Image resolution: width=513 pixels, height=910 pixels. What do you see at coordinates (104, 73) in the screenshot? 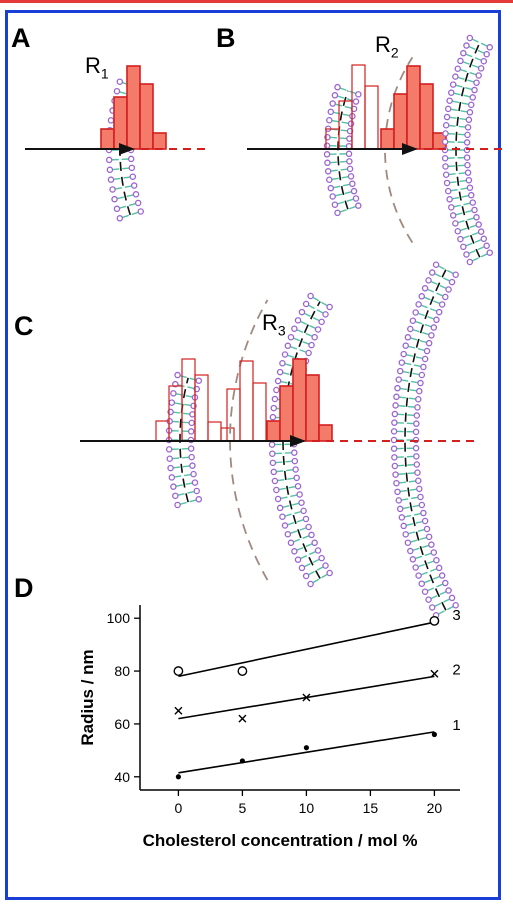
I see `radius-label-r1-sub: 1` at bounding box center [104, 73].